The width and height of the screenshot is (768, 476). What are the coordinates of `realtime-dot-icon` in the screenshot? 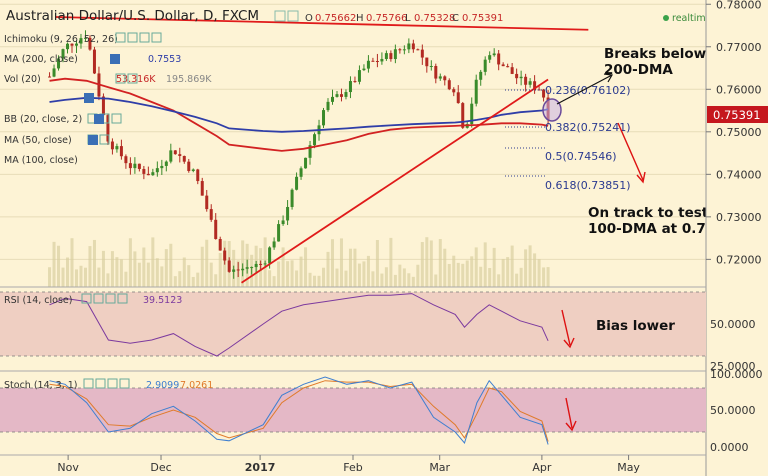 It's located at (666, 18).